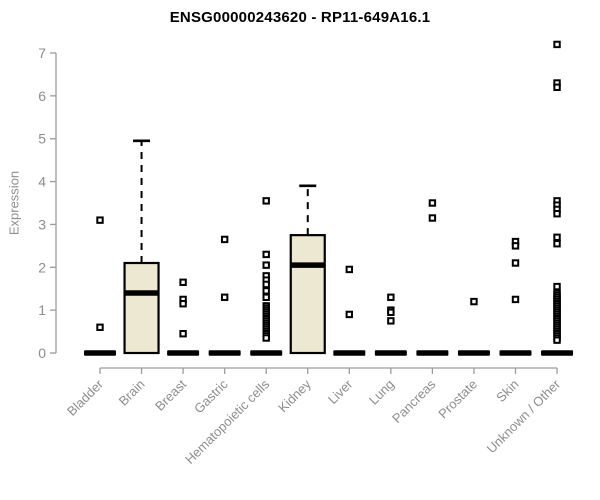 Image resolution: width=600 pixels, height=500 pixels. Describe the element at coordinates (294, 395) in the screenshot. I see `x-tick-label-kidney: Kidney` at that location.